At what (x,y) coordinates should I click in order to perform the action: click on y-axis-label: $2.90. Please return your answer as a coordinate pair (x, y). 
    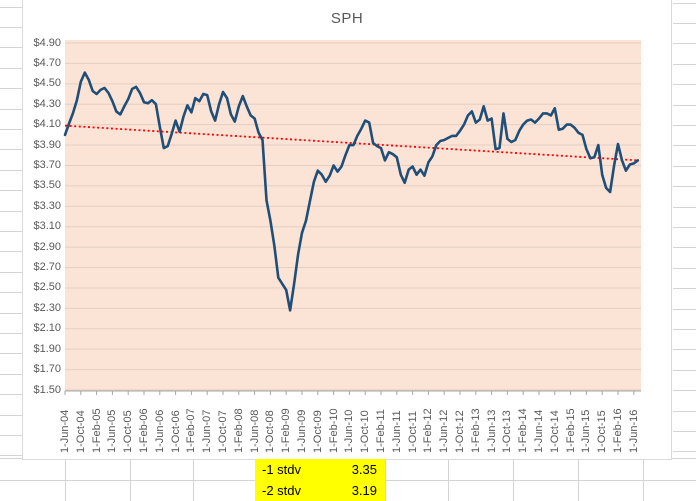
    Looking at the image, I should click on (47, 246).